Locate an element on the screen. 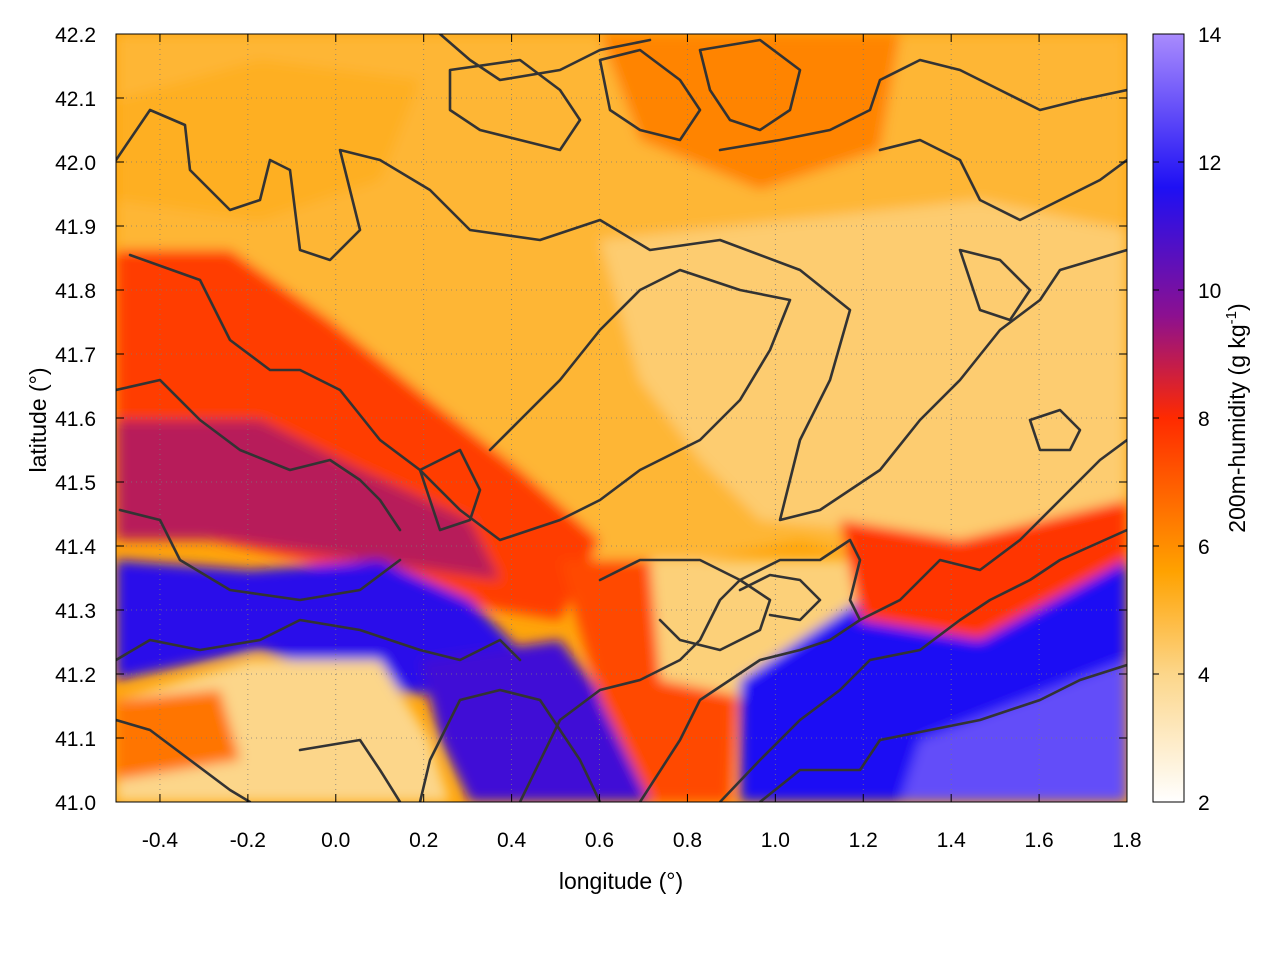  y-tick-label: 41.6 is located at coordinates (75, 419).